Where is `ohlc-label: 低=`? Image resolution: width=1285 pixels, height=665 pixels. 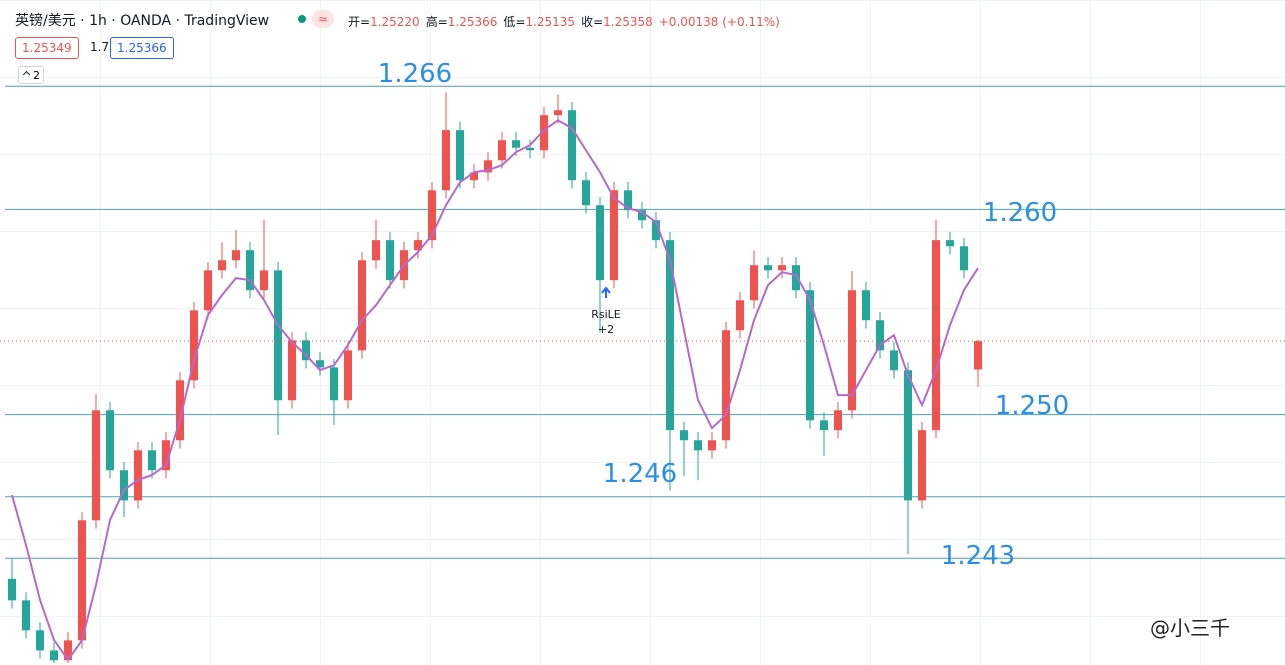 ohlc-label: 低= is located at coordinates (514, 22).